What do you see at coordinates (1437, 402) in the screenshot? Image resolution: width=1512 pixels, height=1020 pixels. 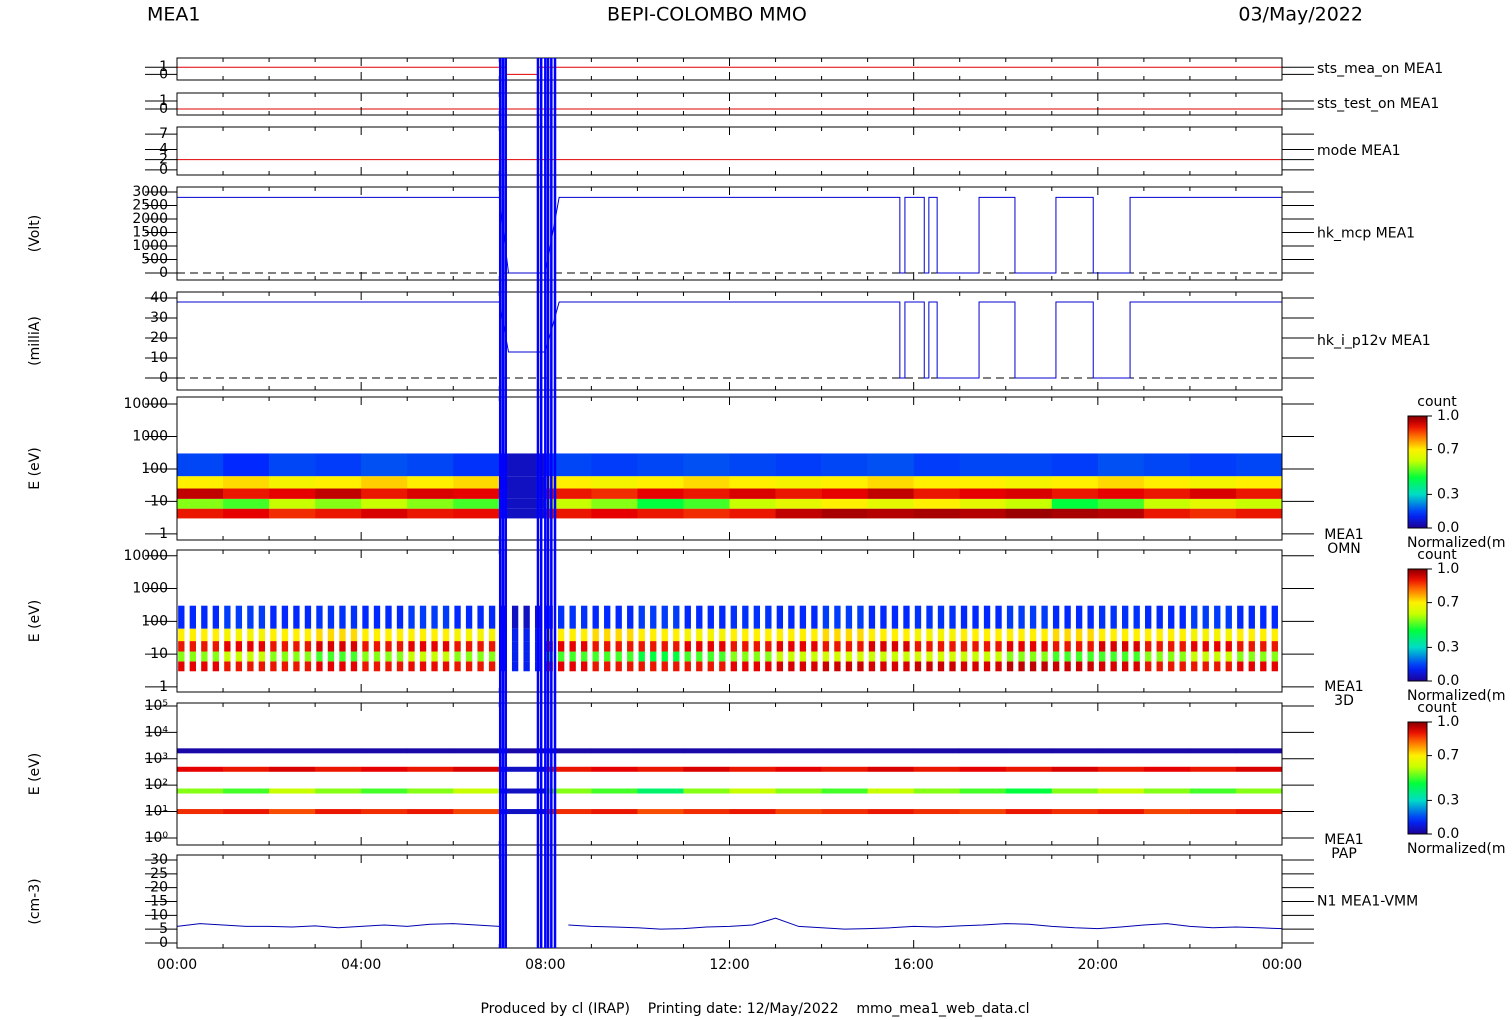 I see `colorbar-title: count` at bounding box center [1437, 402].